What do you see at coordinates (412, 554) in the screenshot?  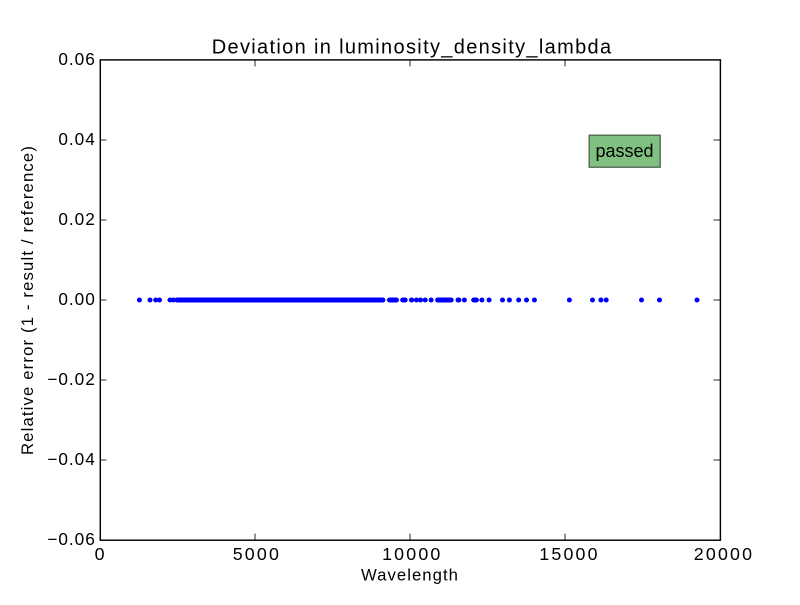 I see `svg-text: 10000` at bounding box center [412, 554].